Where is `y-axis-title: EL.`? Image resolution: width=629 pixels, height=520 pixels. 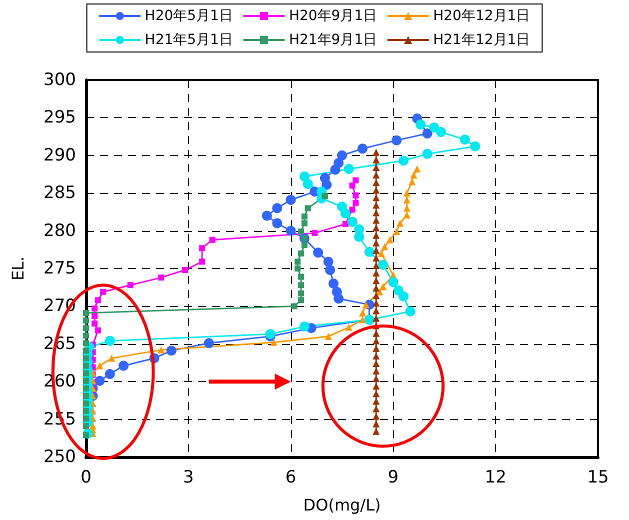
y-axis-title: EL. is located at coordinates (18, 268).